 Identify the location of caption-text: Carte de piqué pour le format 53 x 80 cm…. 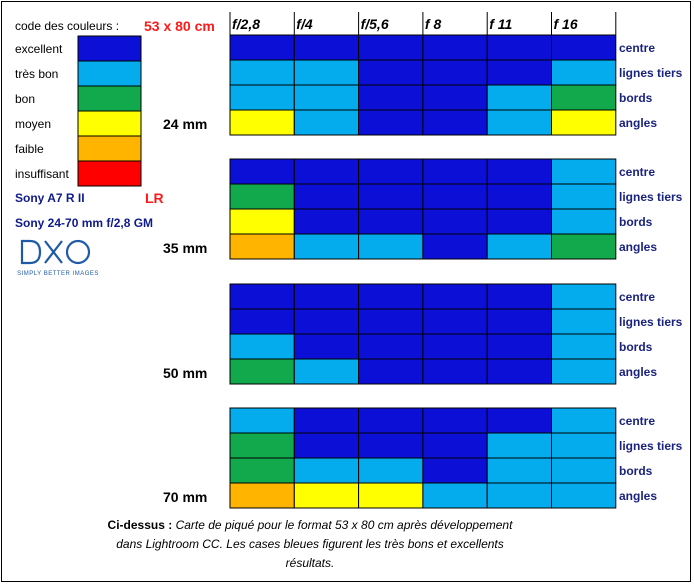
(314, 544).